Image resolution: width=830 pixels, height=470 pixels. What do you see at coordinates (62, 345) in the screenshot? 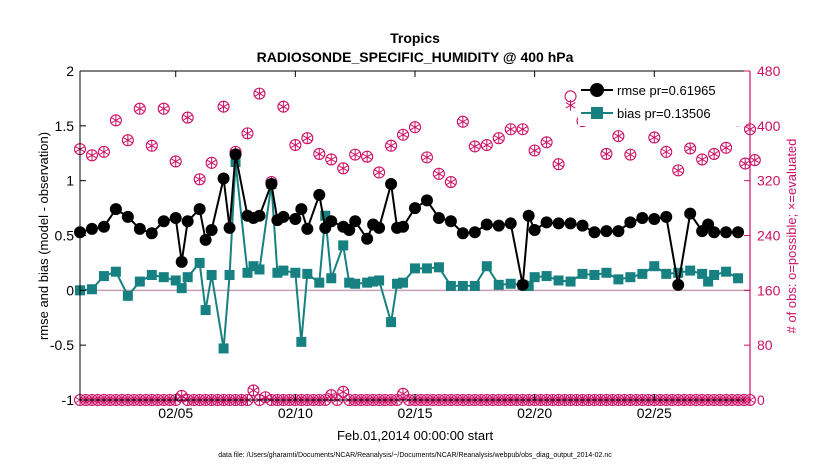
I see `y-tick-label: -0.5` at bounding box center [62, 345].